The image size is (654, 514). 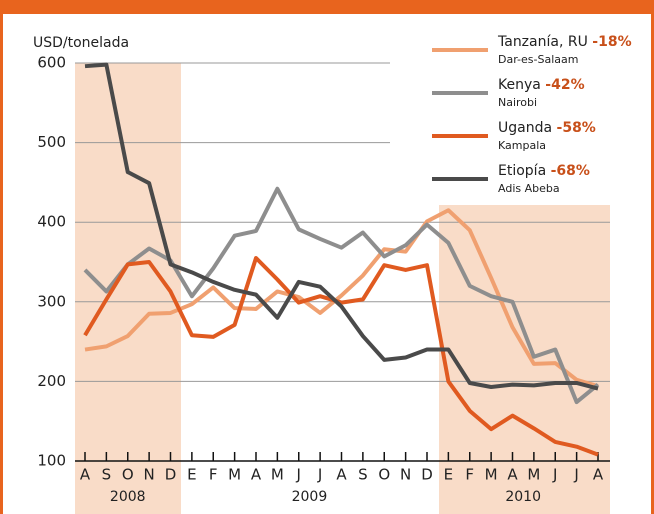 What do you see at coordinates (51, 222) in the screenshot?
I see `y-tick-label: 400` at bounding box center [51, 222].